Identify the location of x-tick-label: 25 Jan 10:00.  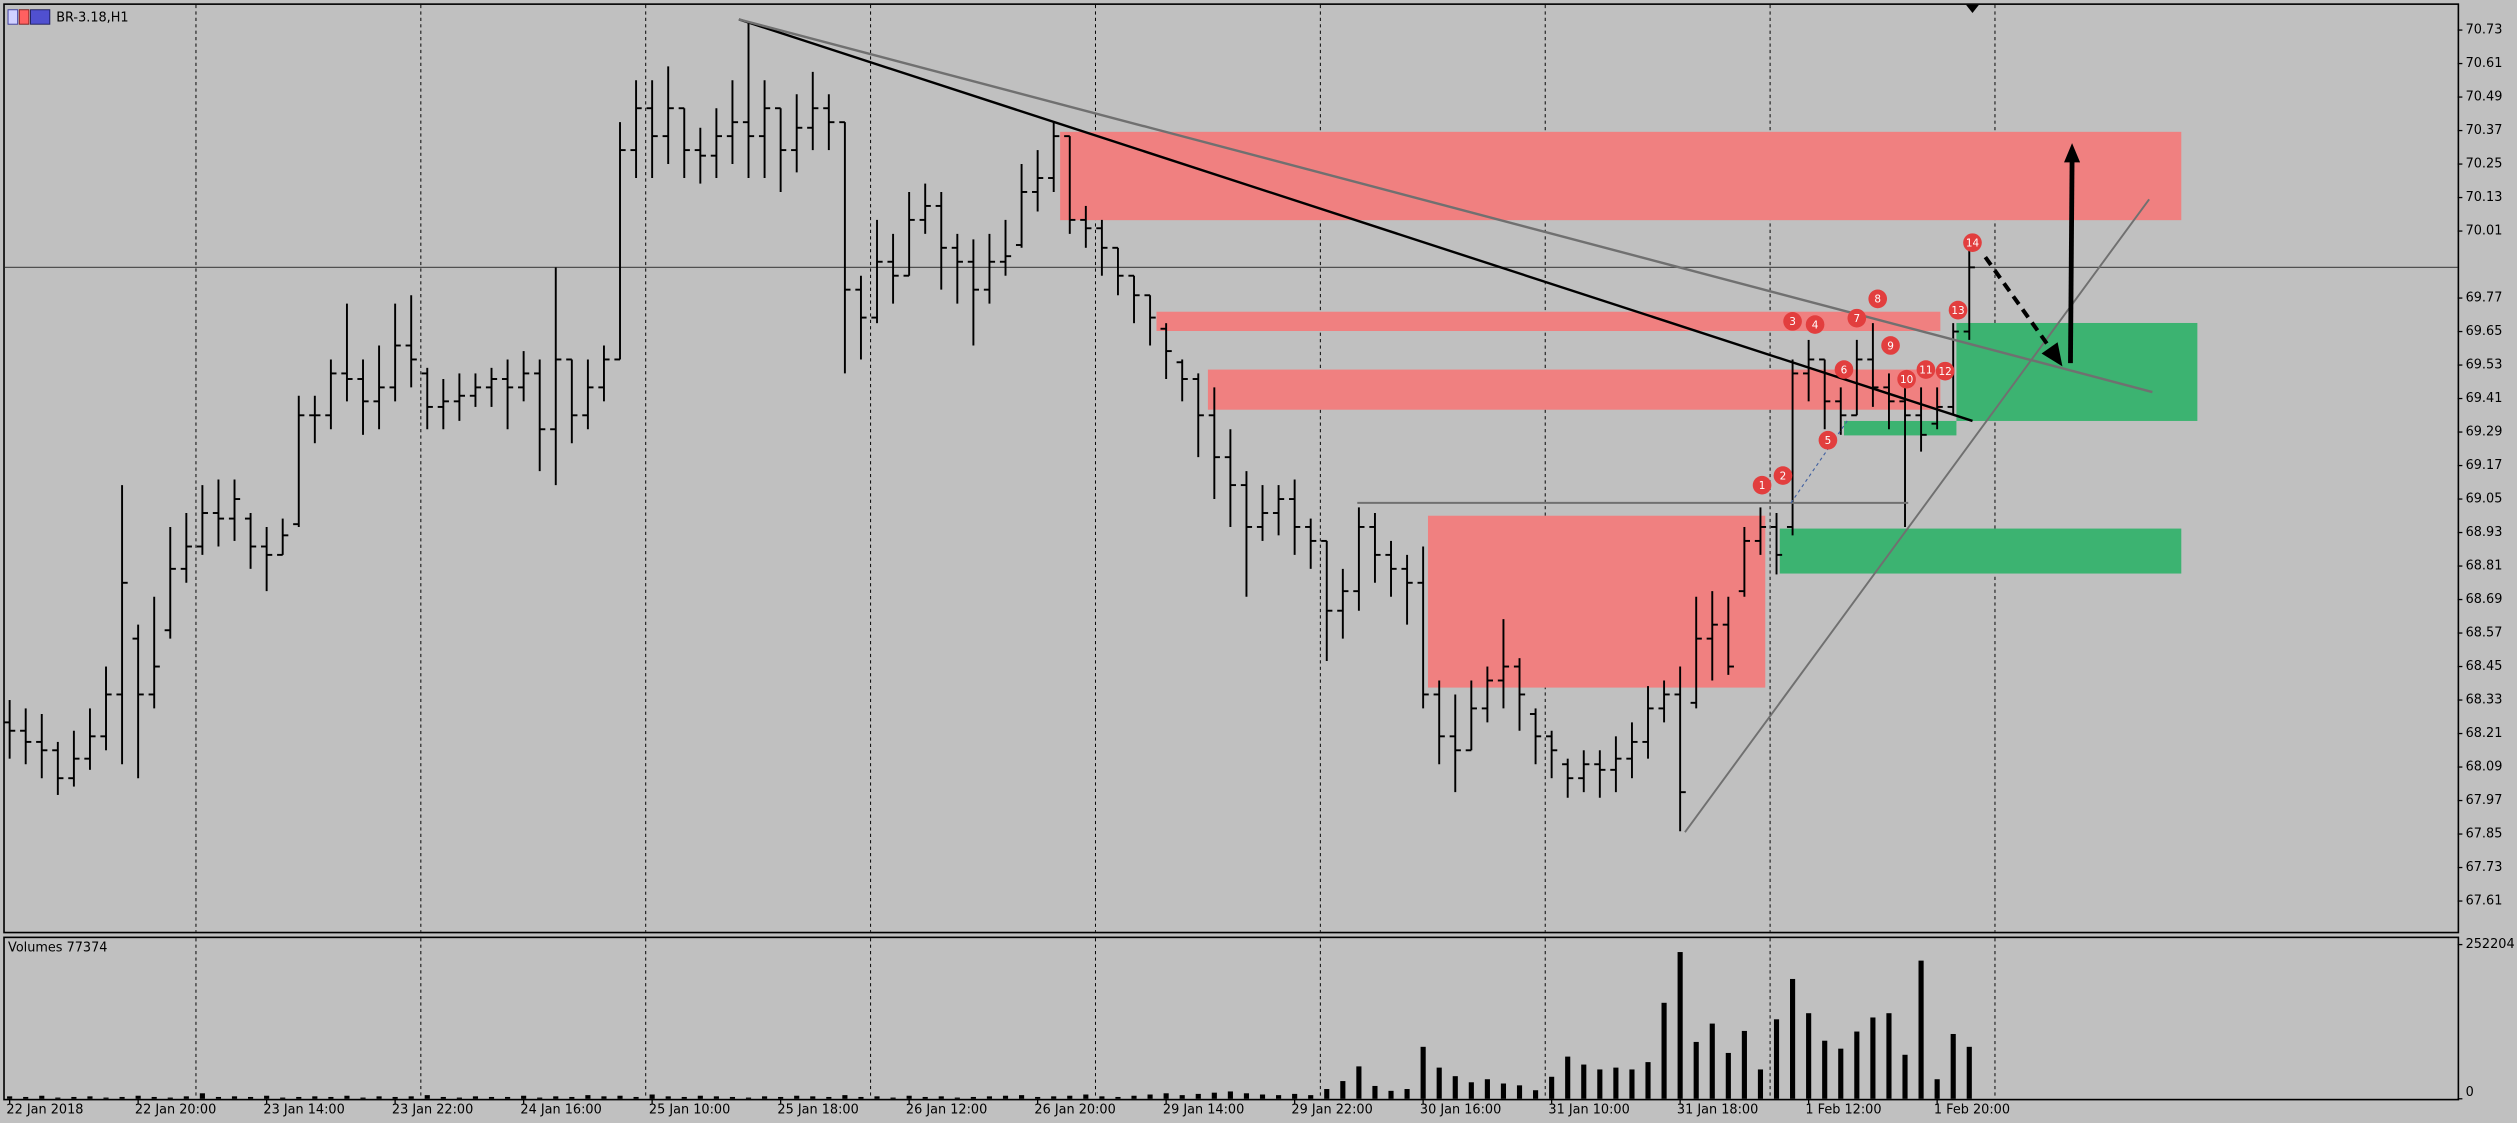
(689, 1110).